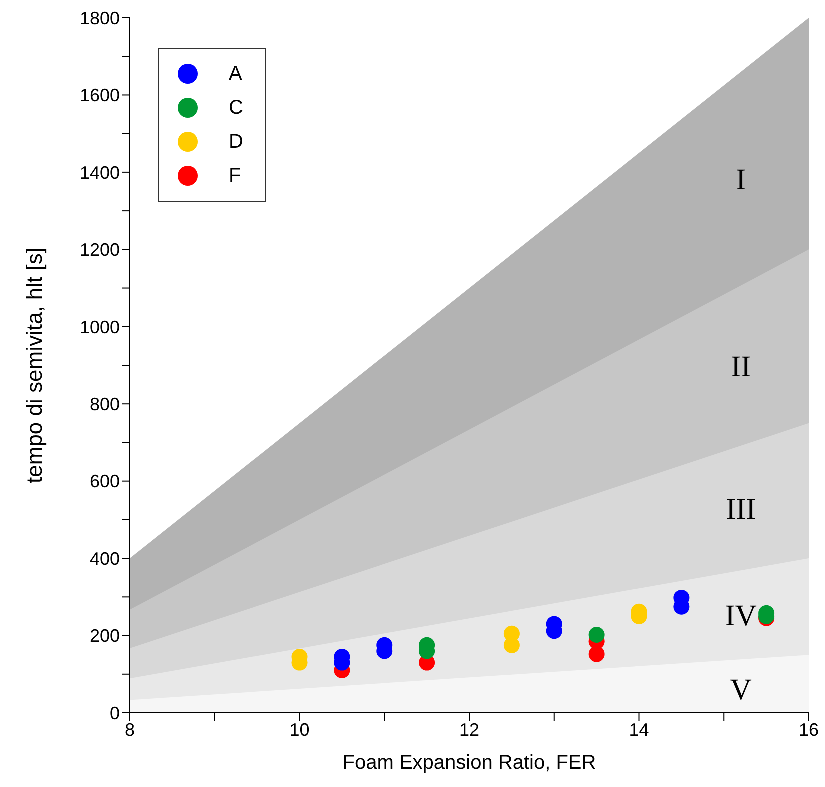  What do you see at coordinates (741, 616) in the screenshot?
I see `annotation: IV` at bounding box center [741, 616].